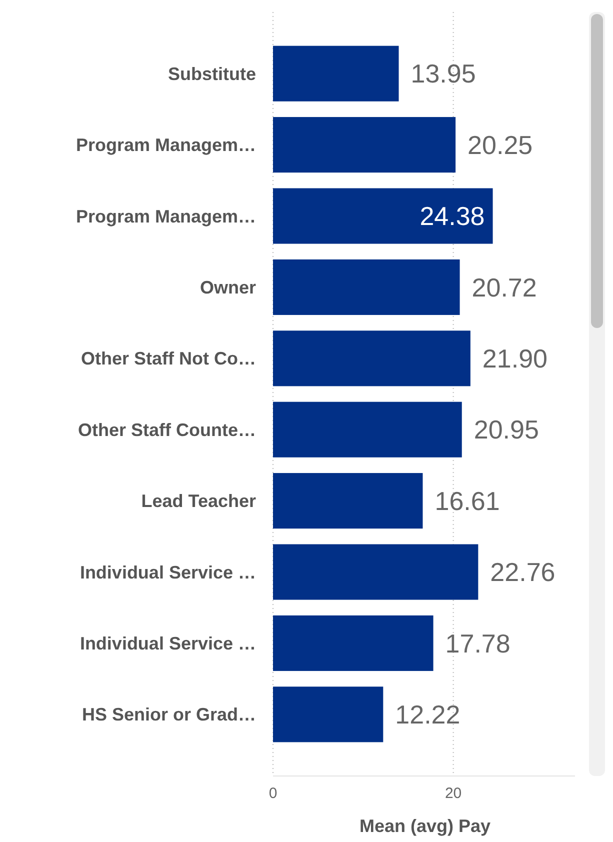 The image size is (613, 842). What do you see at coordinates (523, 572) in the screenshot?
I see `data-label: 22.76` at bounding box center [523, 572].